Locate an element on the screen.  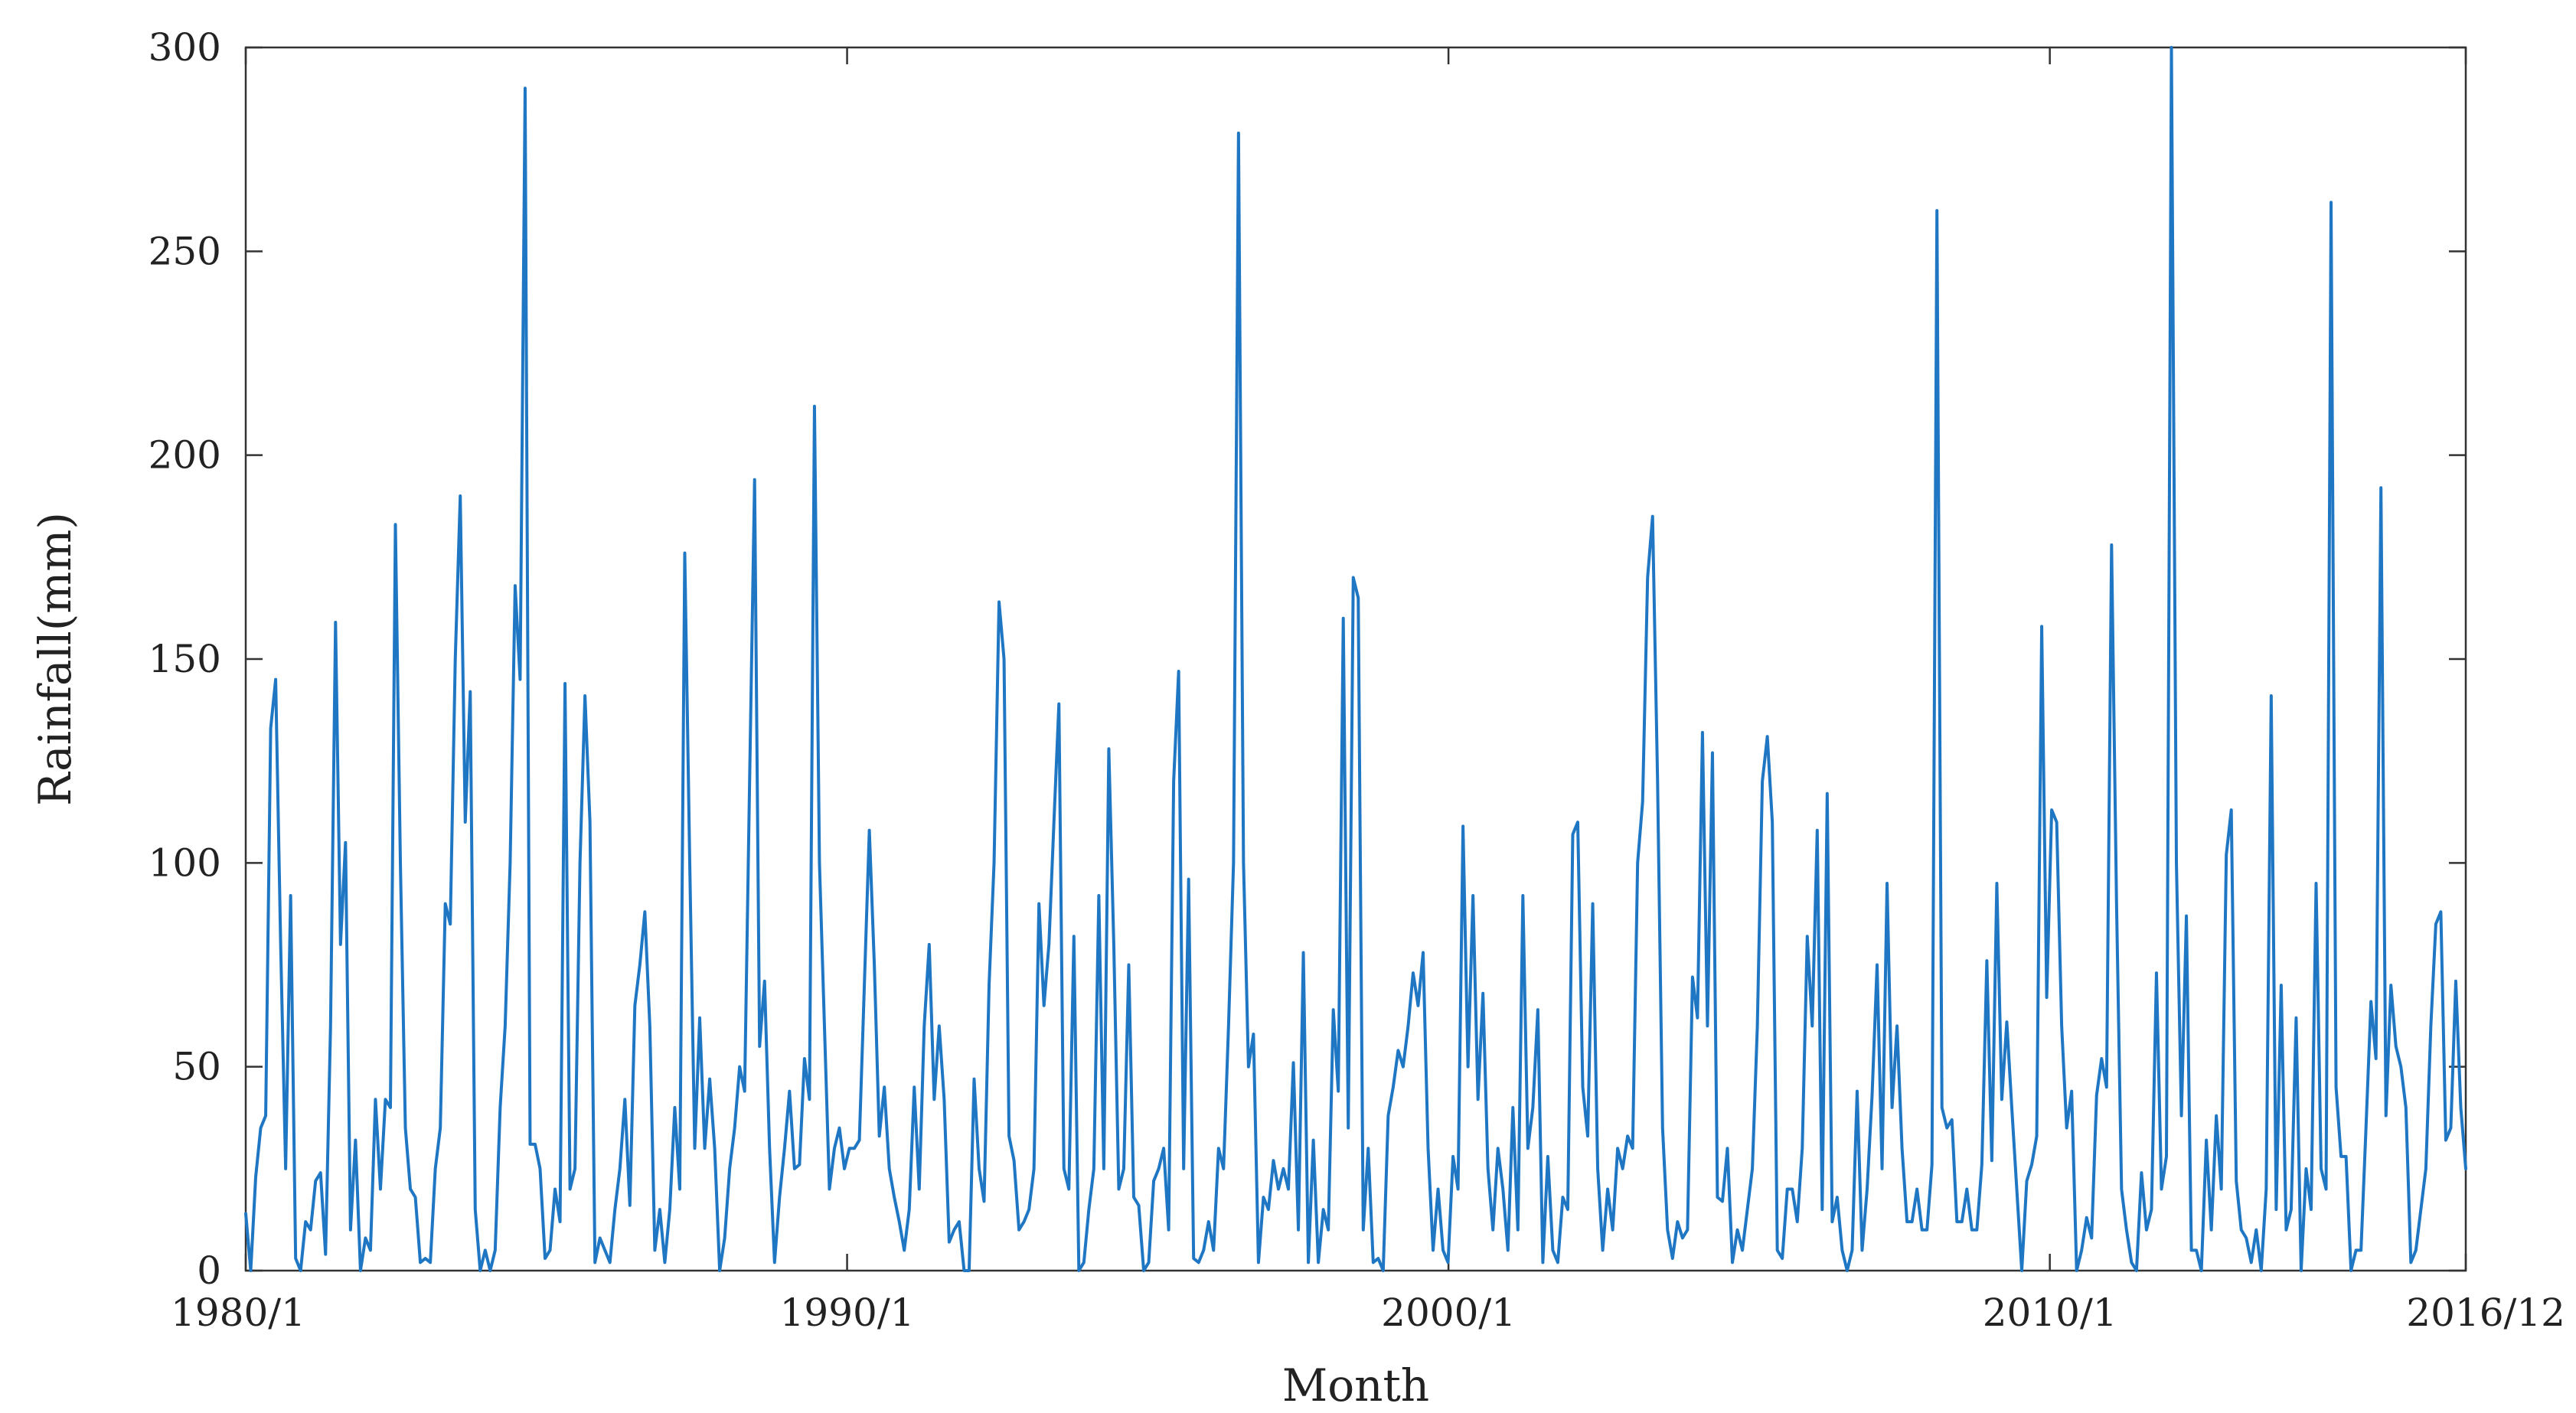
y-tick-label: 250 is located at coordinates (185, 251).